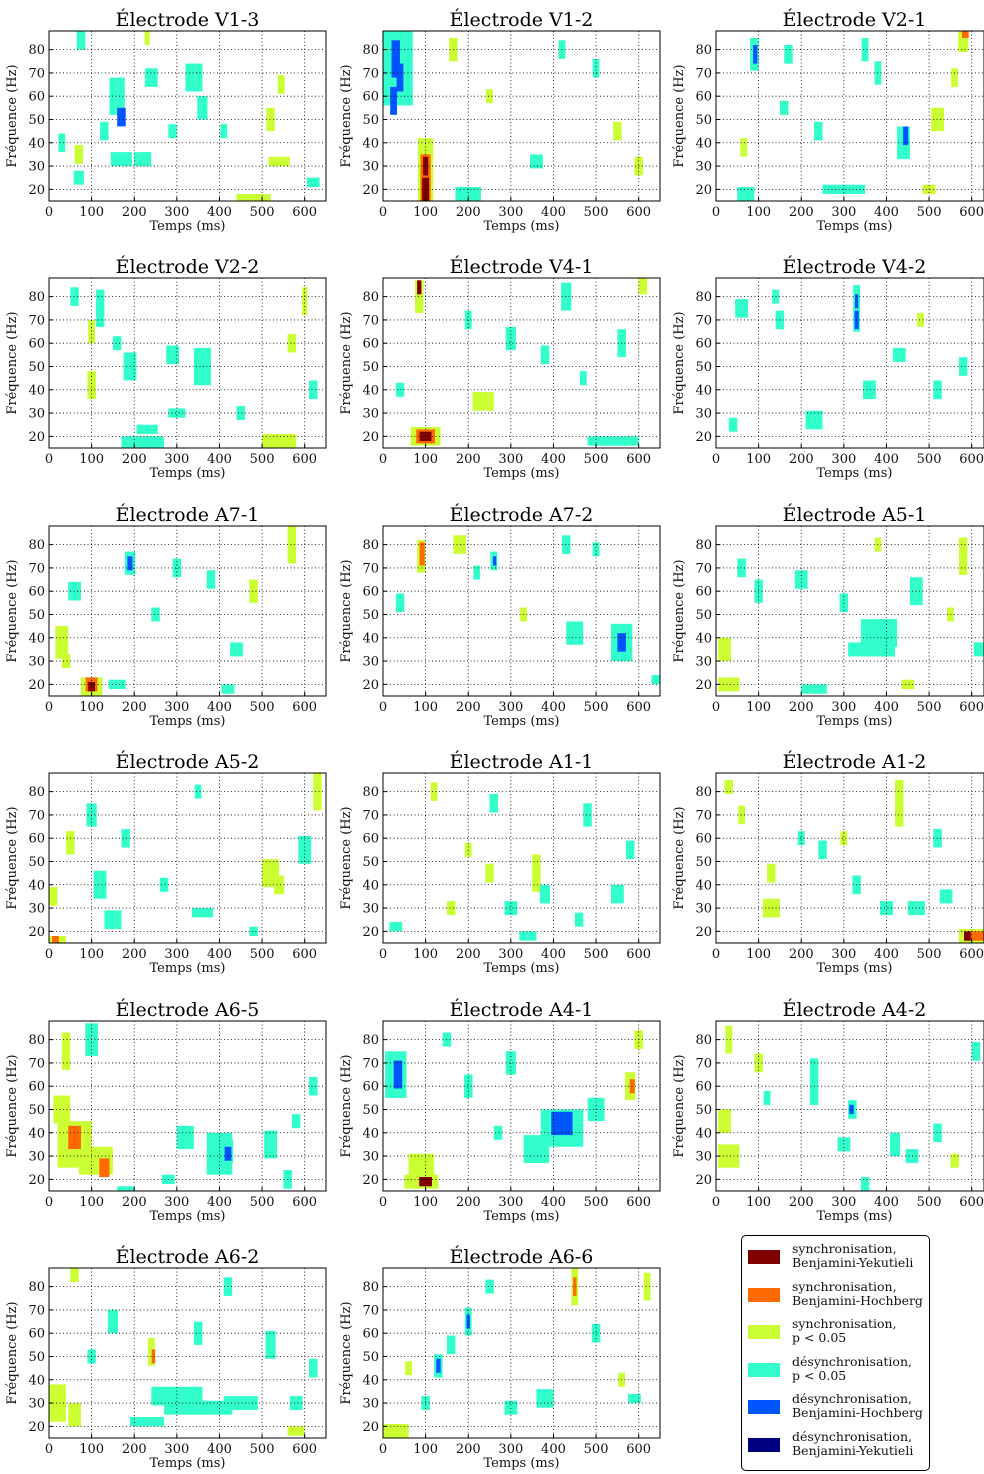 The height and width of the screenshot is (1474, 984). Describe the element at coordinates (522, 266) in the screenshot. I see `panel-title: Électrode V4-1` at that location.